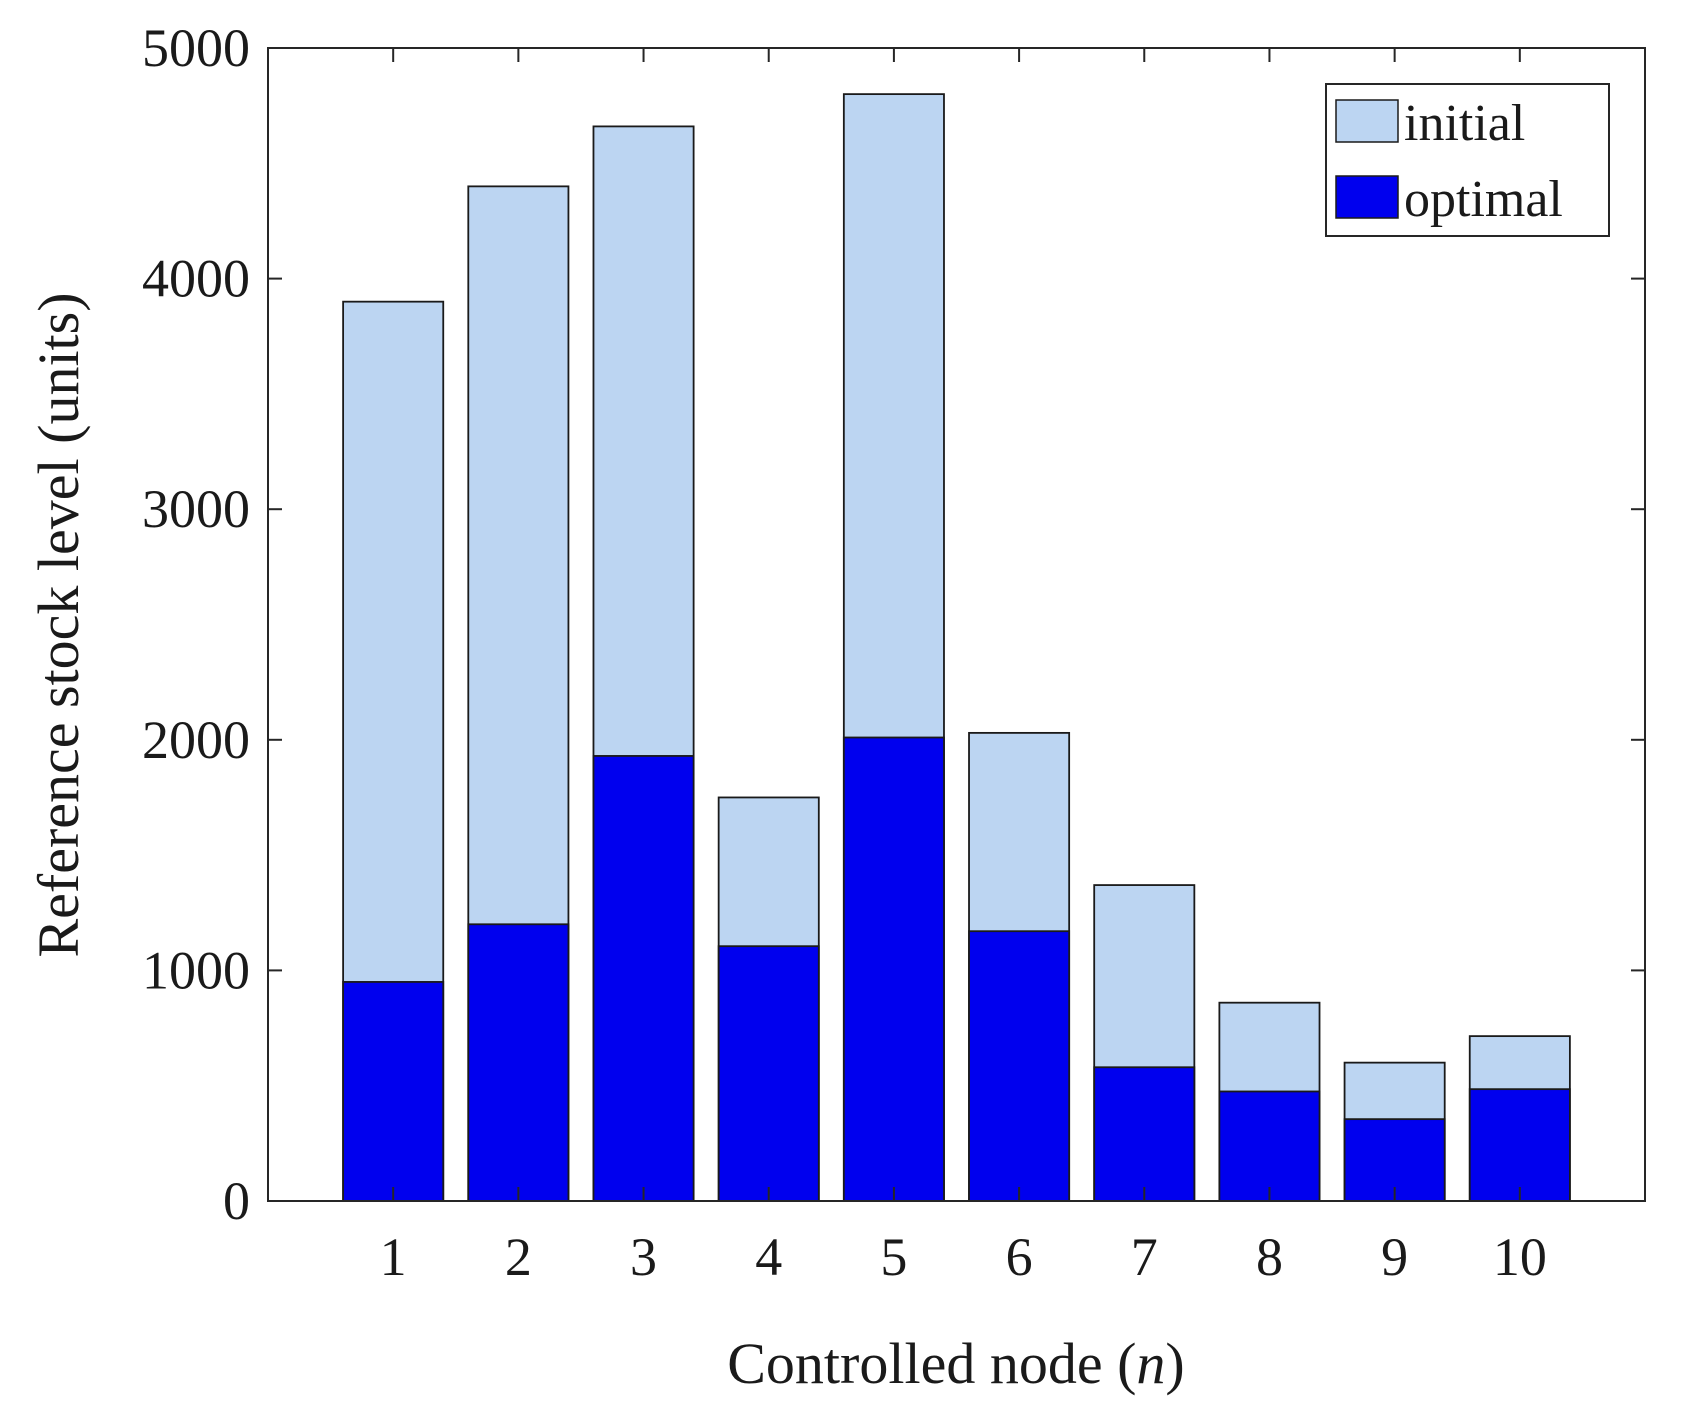  What do you see at coordinates (768, 1257) in the screenshot?
I see `x-tick-label: 4` at bounding box center [768, 1257].